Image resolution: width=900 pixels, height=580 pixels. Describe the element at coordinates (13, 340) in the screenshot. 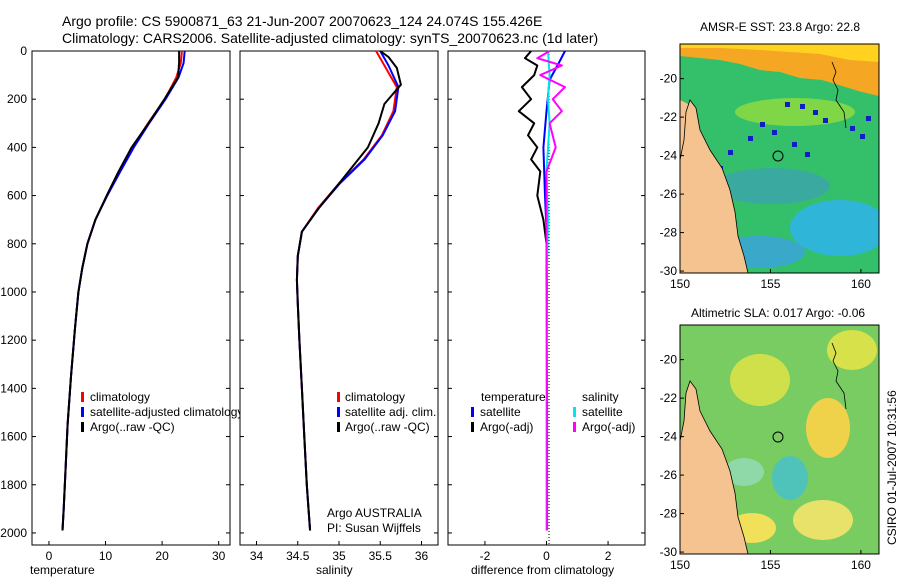

I see `y-tick-label: 1200` at that location.